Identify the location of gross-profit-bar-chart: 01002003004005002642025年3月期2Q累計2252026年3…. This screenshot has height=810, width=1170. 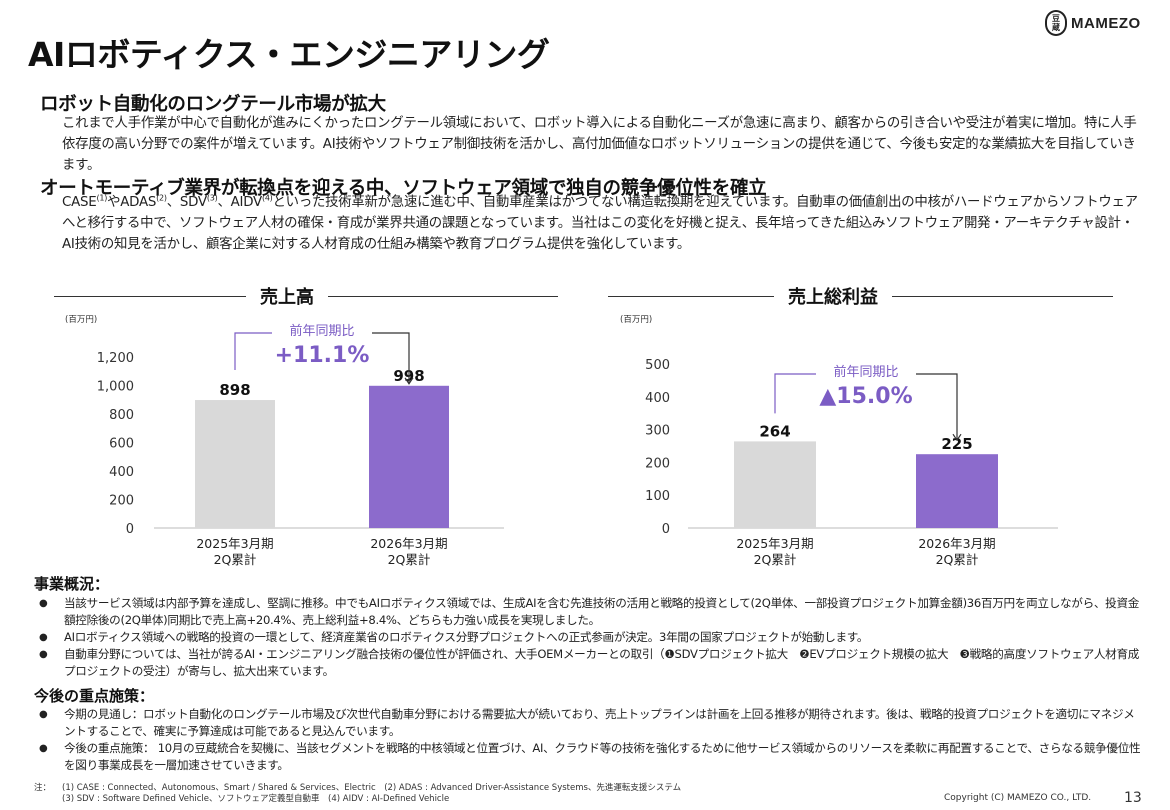
(851, 462).